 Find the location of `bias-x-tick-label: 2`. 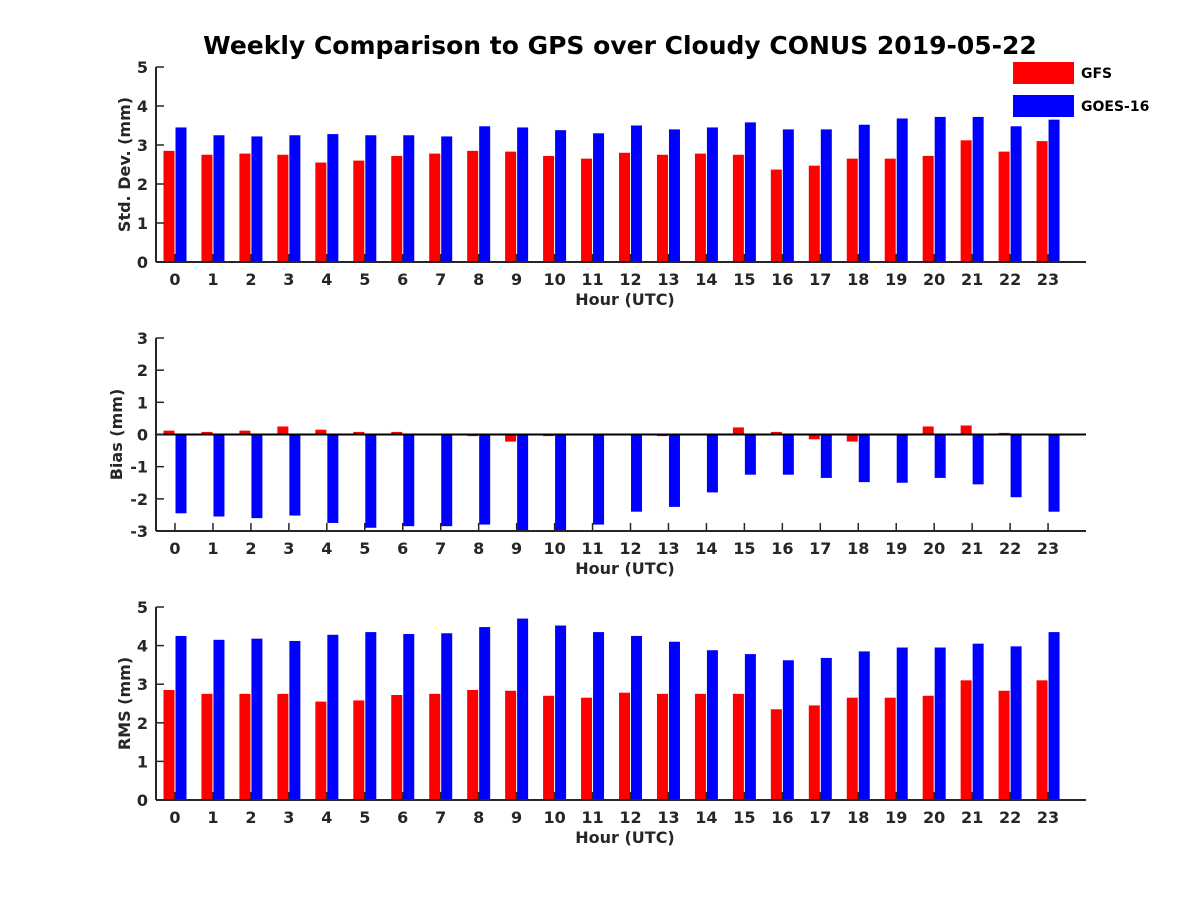

bias-x-tick-label: 2 is located at coordinates (250, 548).